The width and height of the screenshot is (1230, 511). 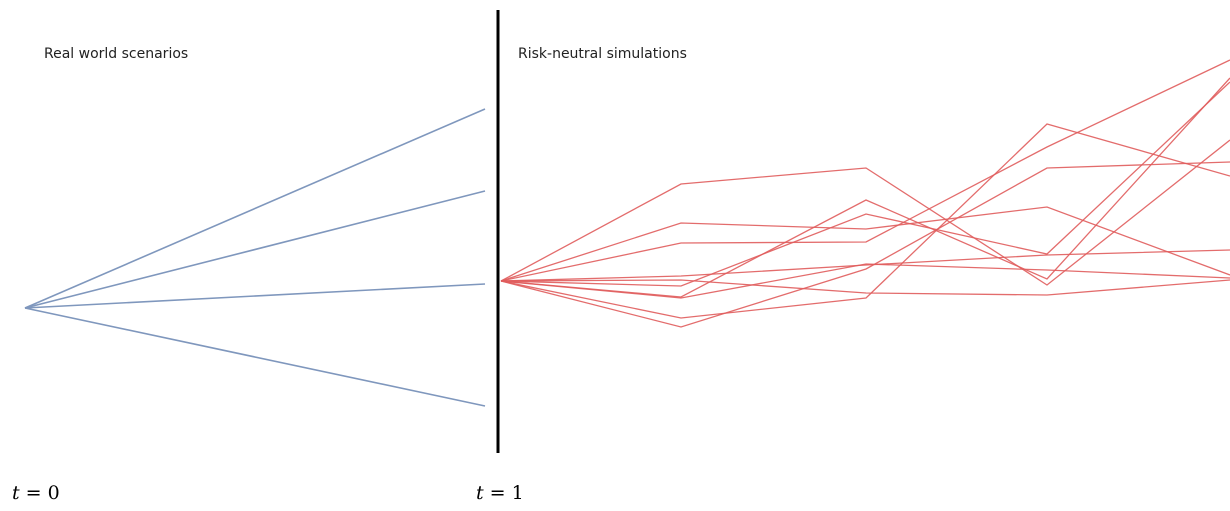 What do you see at coordinates (116, 54) in the screenshot?
I see `real-world-scenarios-label: Real world scenarios` at bounding box center [116, 54].